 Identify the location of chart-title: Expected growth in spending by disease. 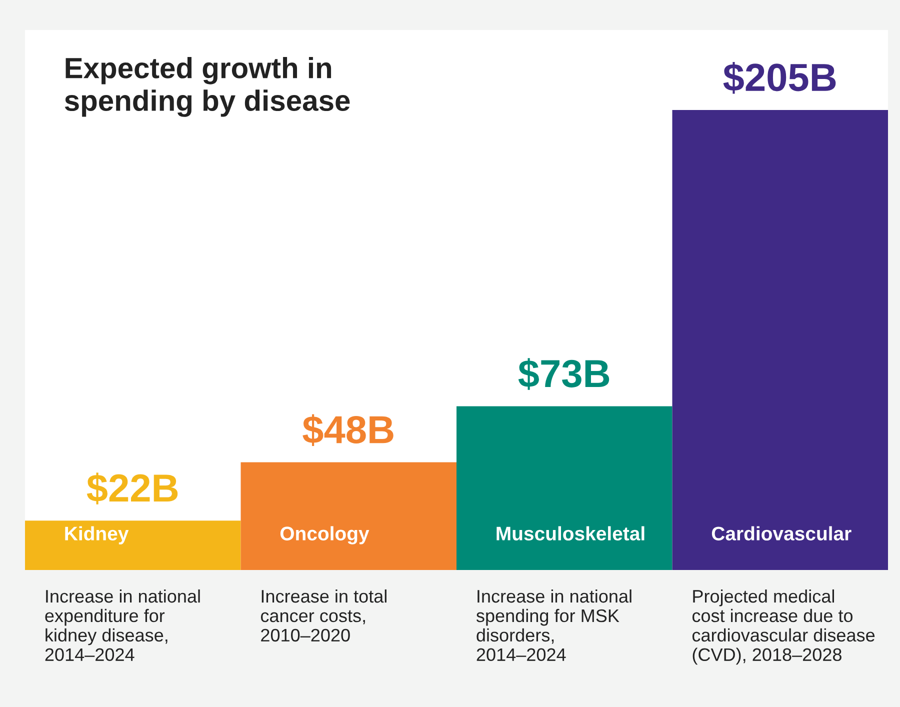
(207, 87).